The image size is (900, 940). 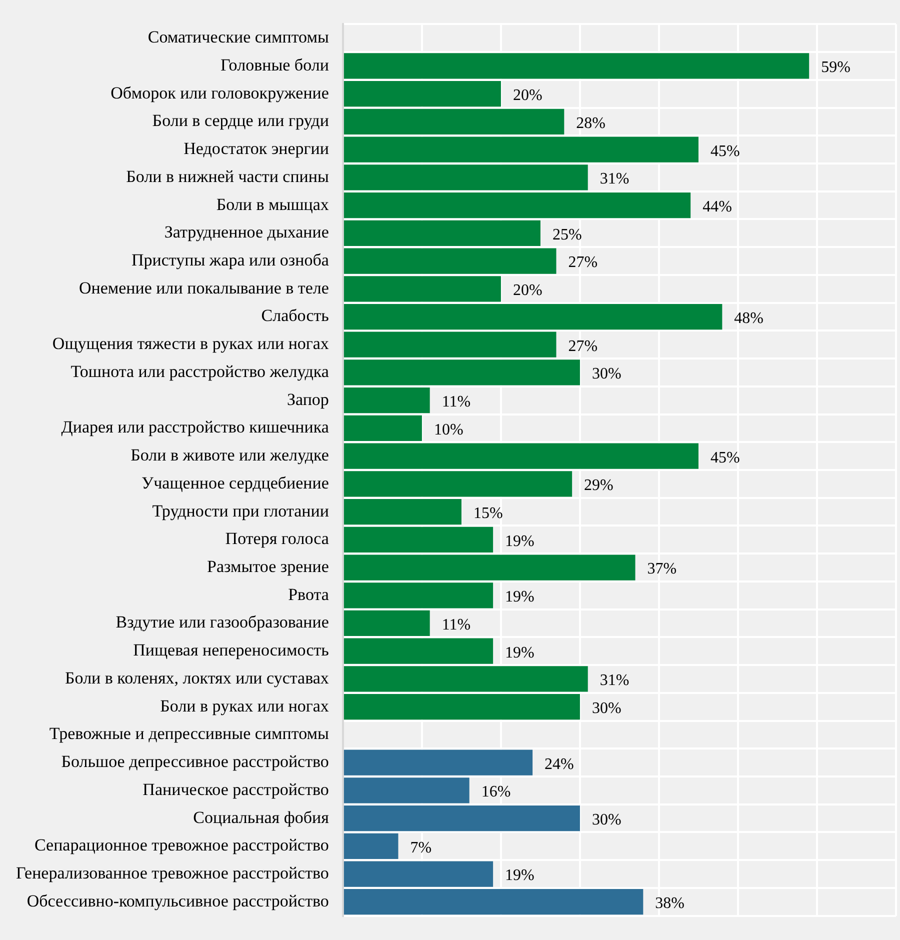 What do you see at coordinates (277, 538) in the screenshot?
I see `y-tick-label: Потеря голоса` at bounding box center [277, 538].